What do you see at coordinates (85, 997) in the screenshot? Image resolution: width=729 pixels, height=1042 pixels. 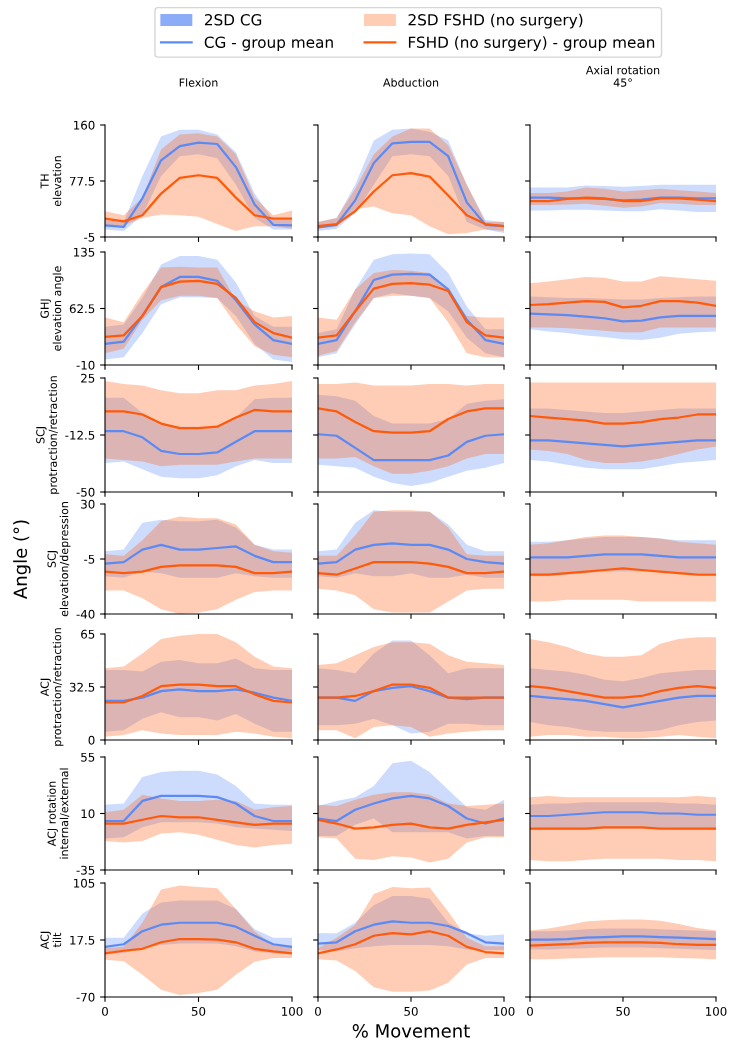 I see `y-tick-label: -70` at bounding box center [85, 997].